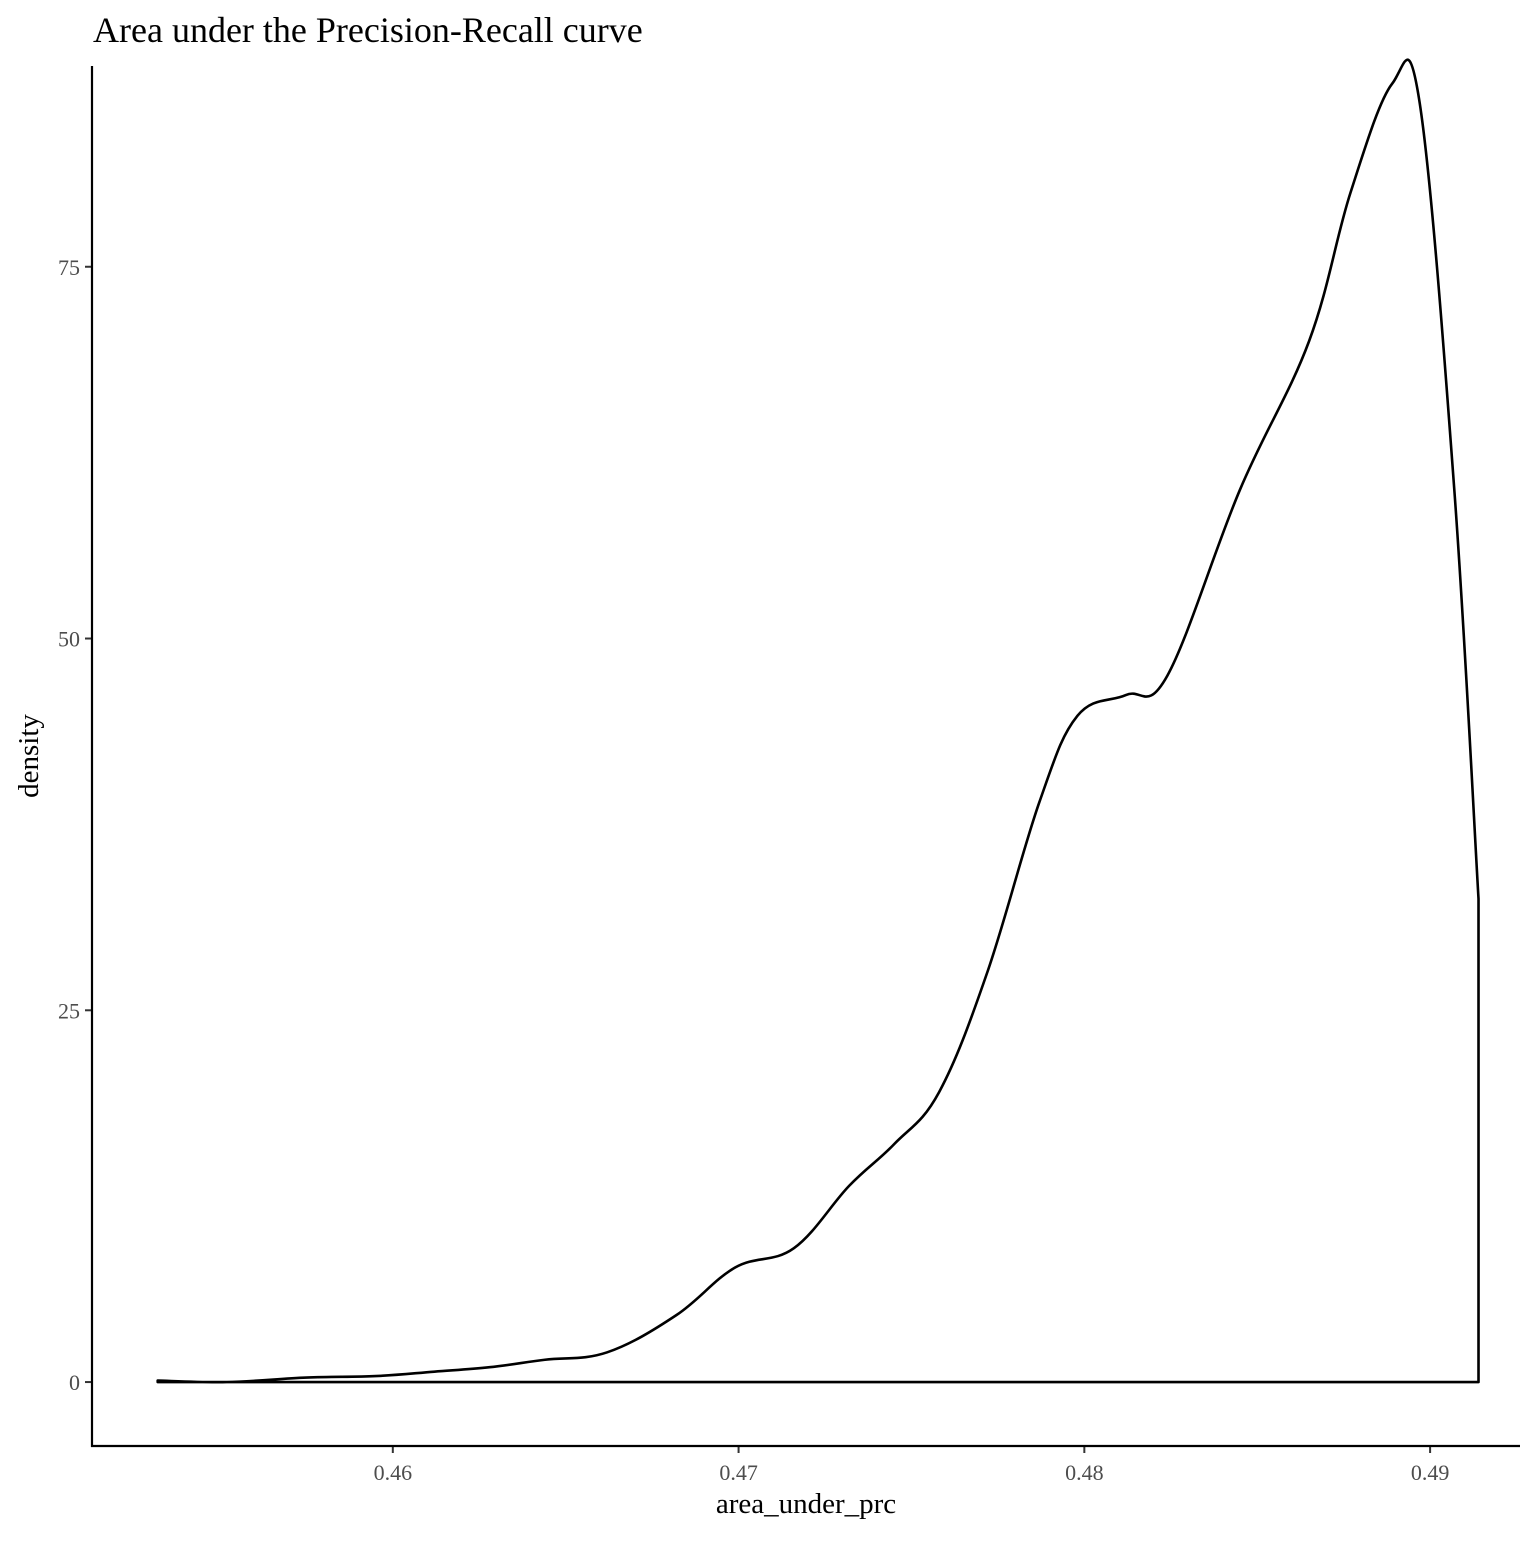  I want to click on x-tick-label: 0.46, so click(393, 1472).